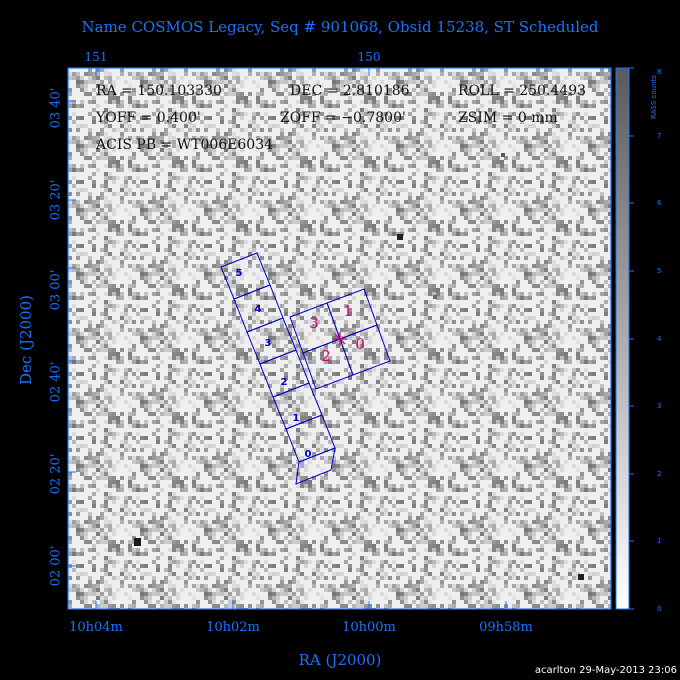 Image resolution: width=680 pixels, height=680 pixels. I want to click on x-bottom-tick-3: 10h00m, so click(369, 627).